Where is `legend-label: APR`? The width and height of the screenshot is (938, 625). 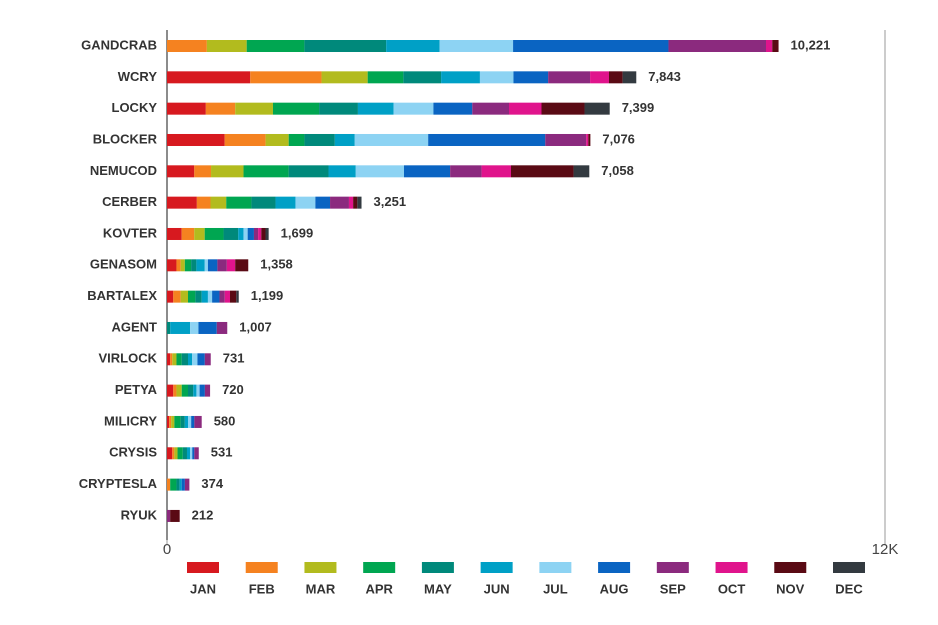
legend-label: APR is located at coordinates (379, 588).